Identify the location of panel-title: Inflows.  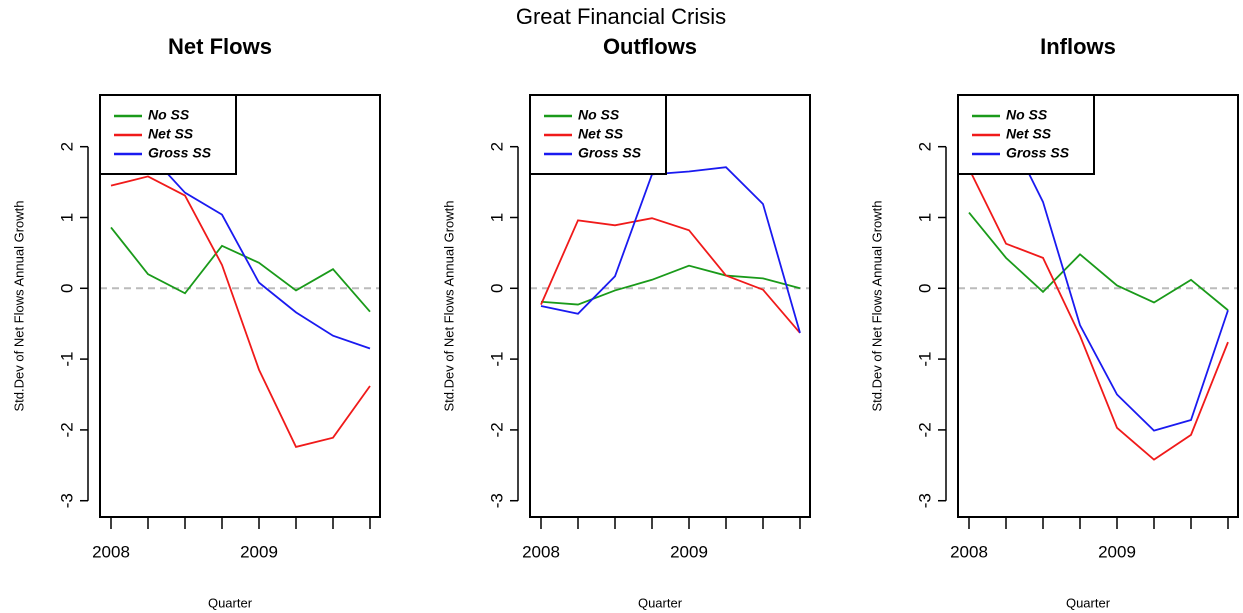
(1078, 46).